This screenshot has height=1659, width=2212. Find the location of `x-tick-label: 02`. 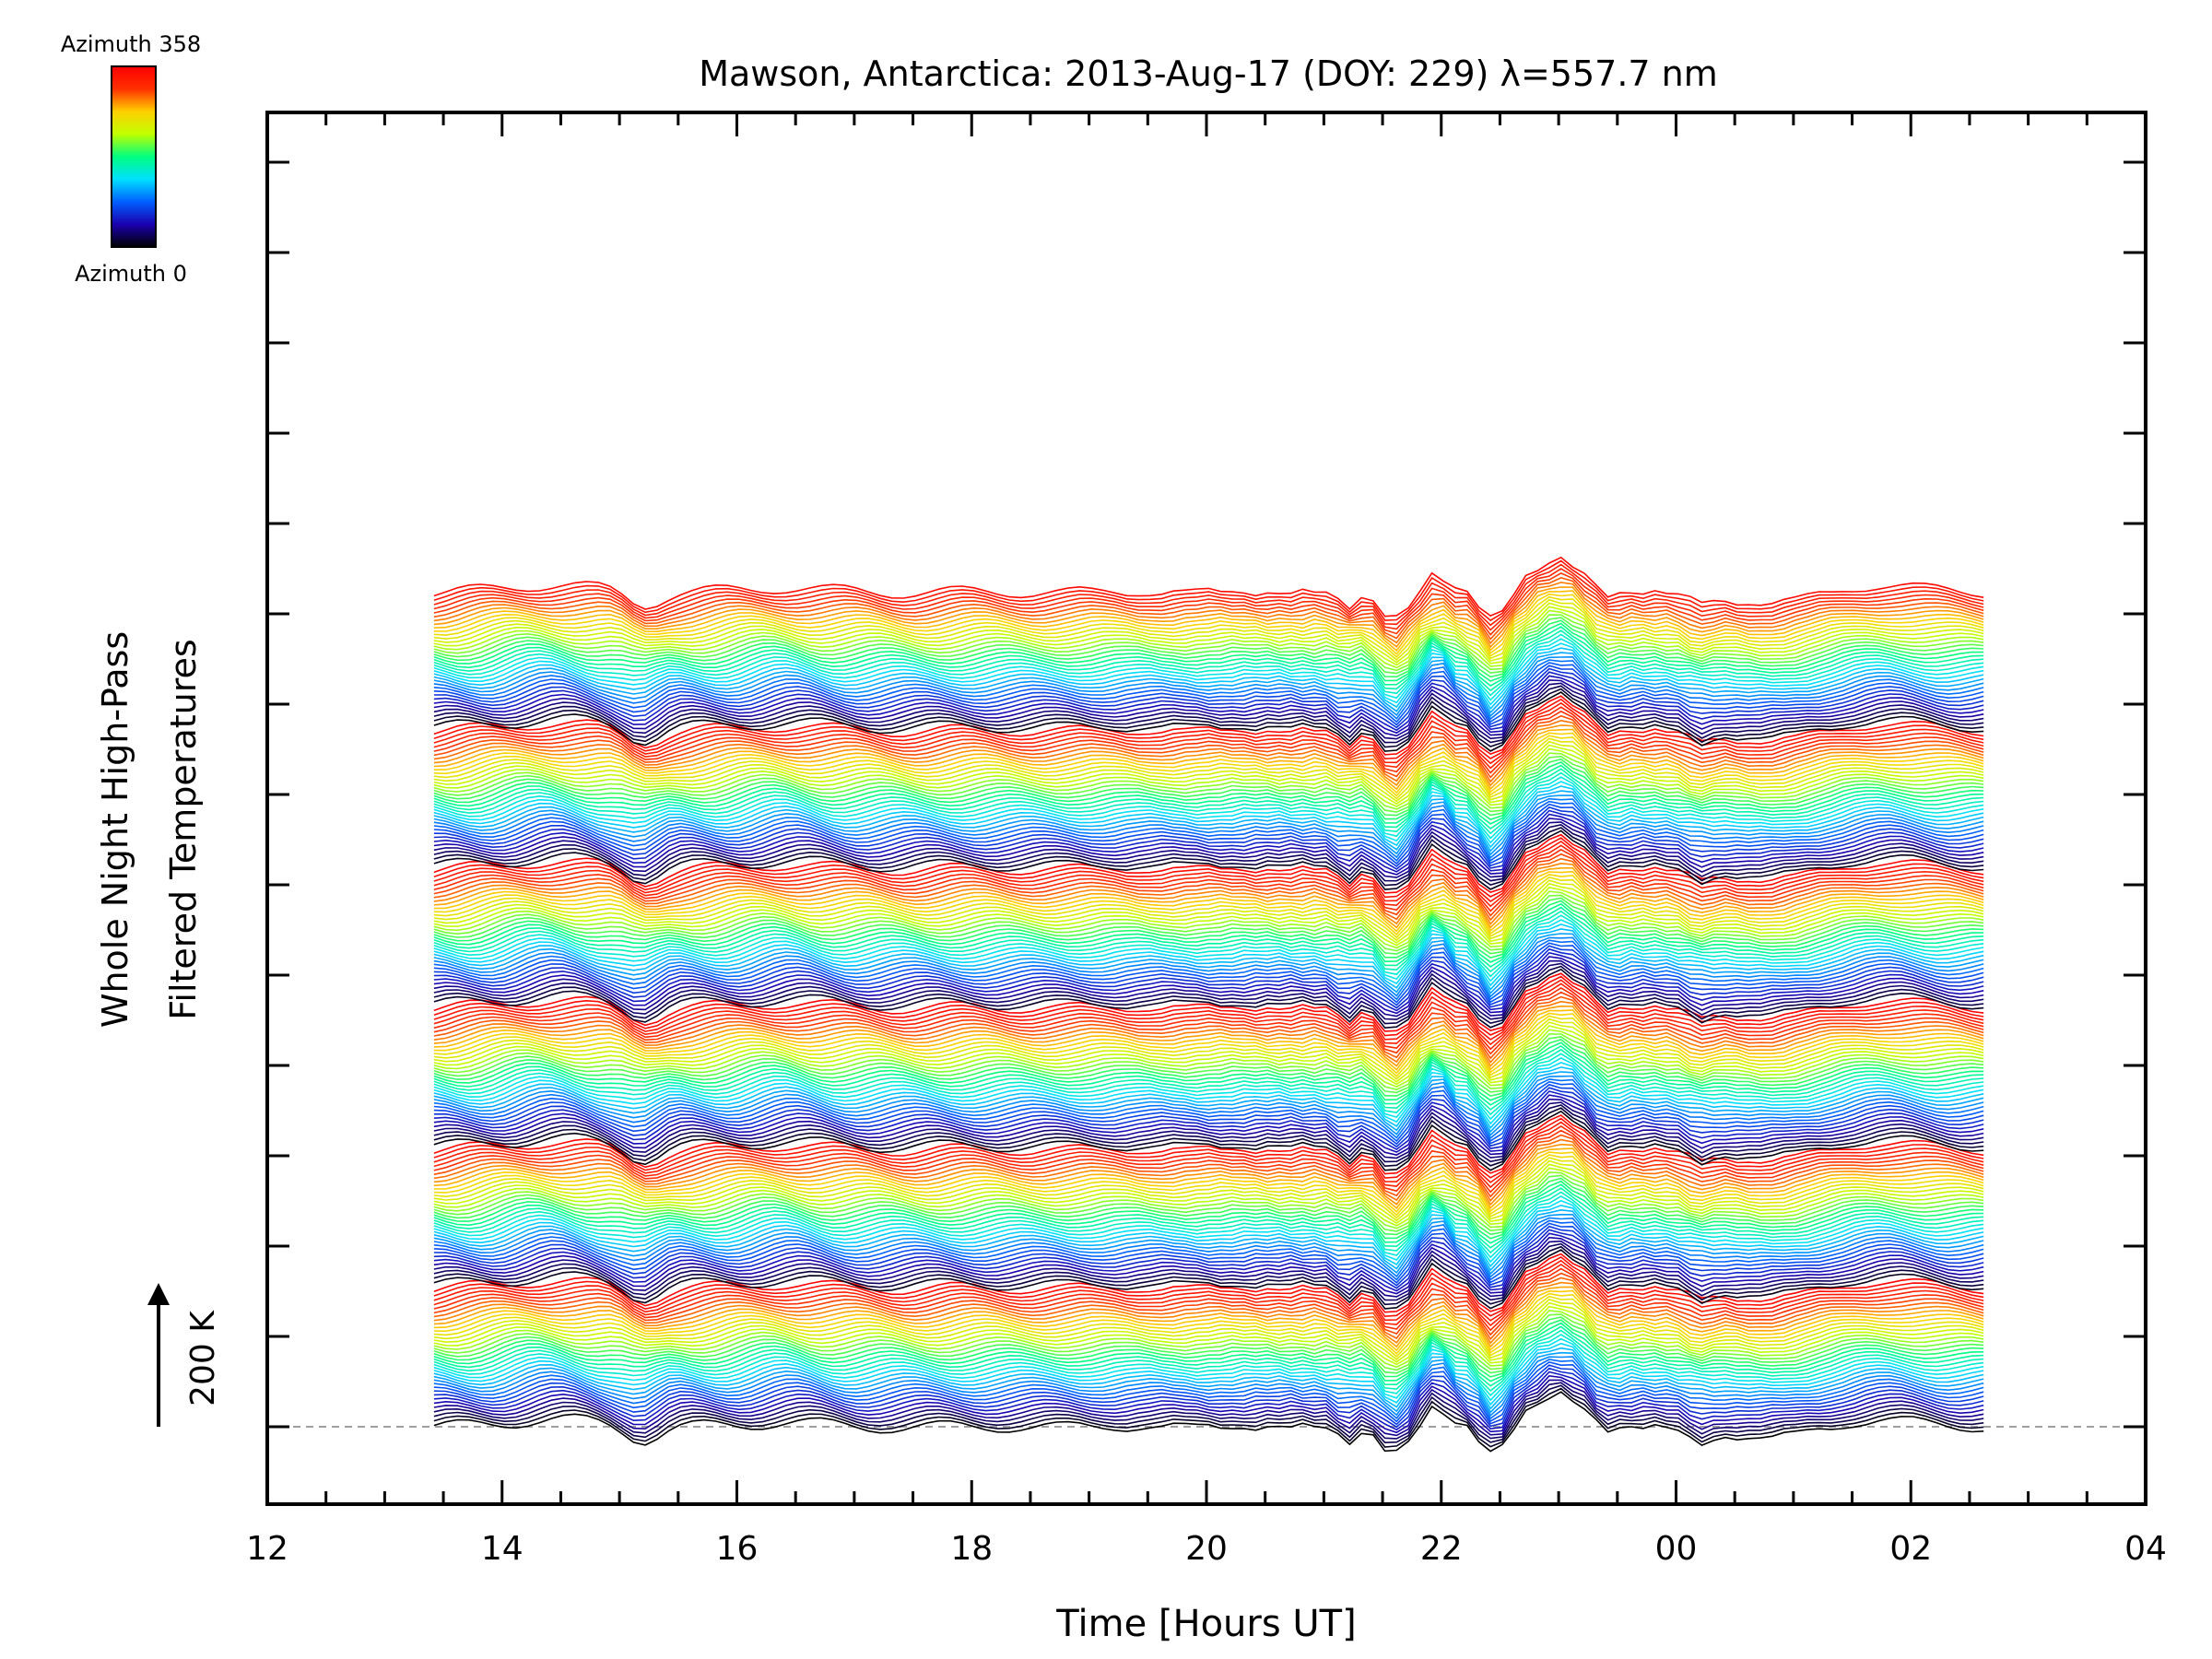

x-tick-label: 02 is located at coordinates (1910, 1549).